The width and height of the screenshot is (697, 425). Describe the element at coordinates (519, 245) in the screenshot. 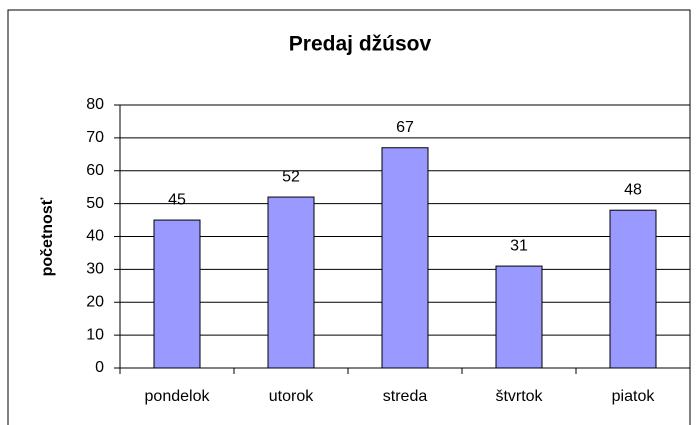

I see `data-label: 31` at that location.